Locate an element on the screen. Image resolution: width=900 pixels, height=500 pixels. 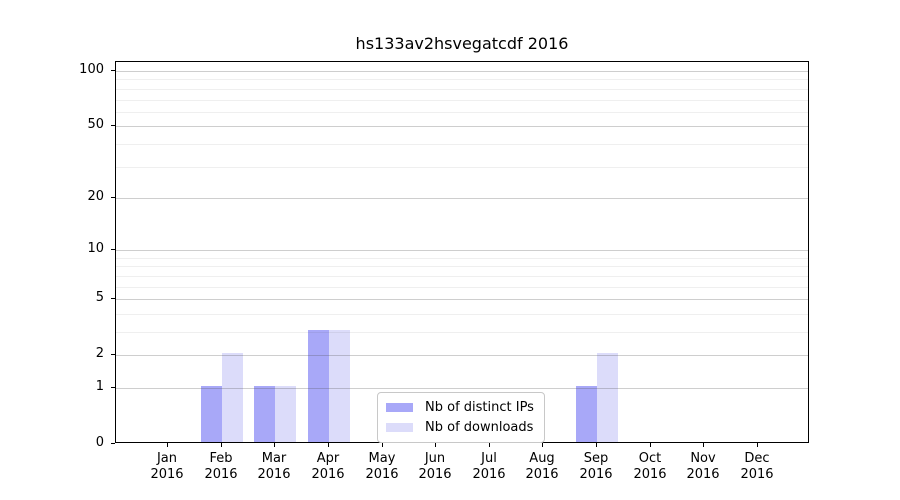
legend-label: Nb of distinct IPs is located at coordinates (479, 407).